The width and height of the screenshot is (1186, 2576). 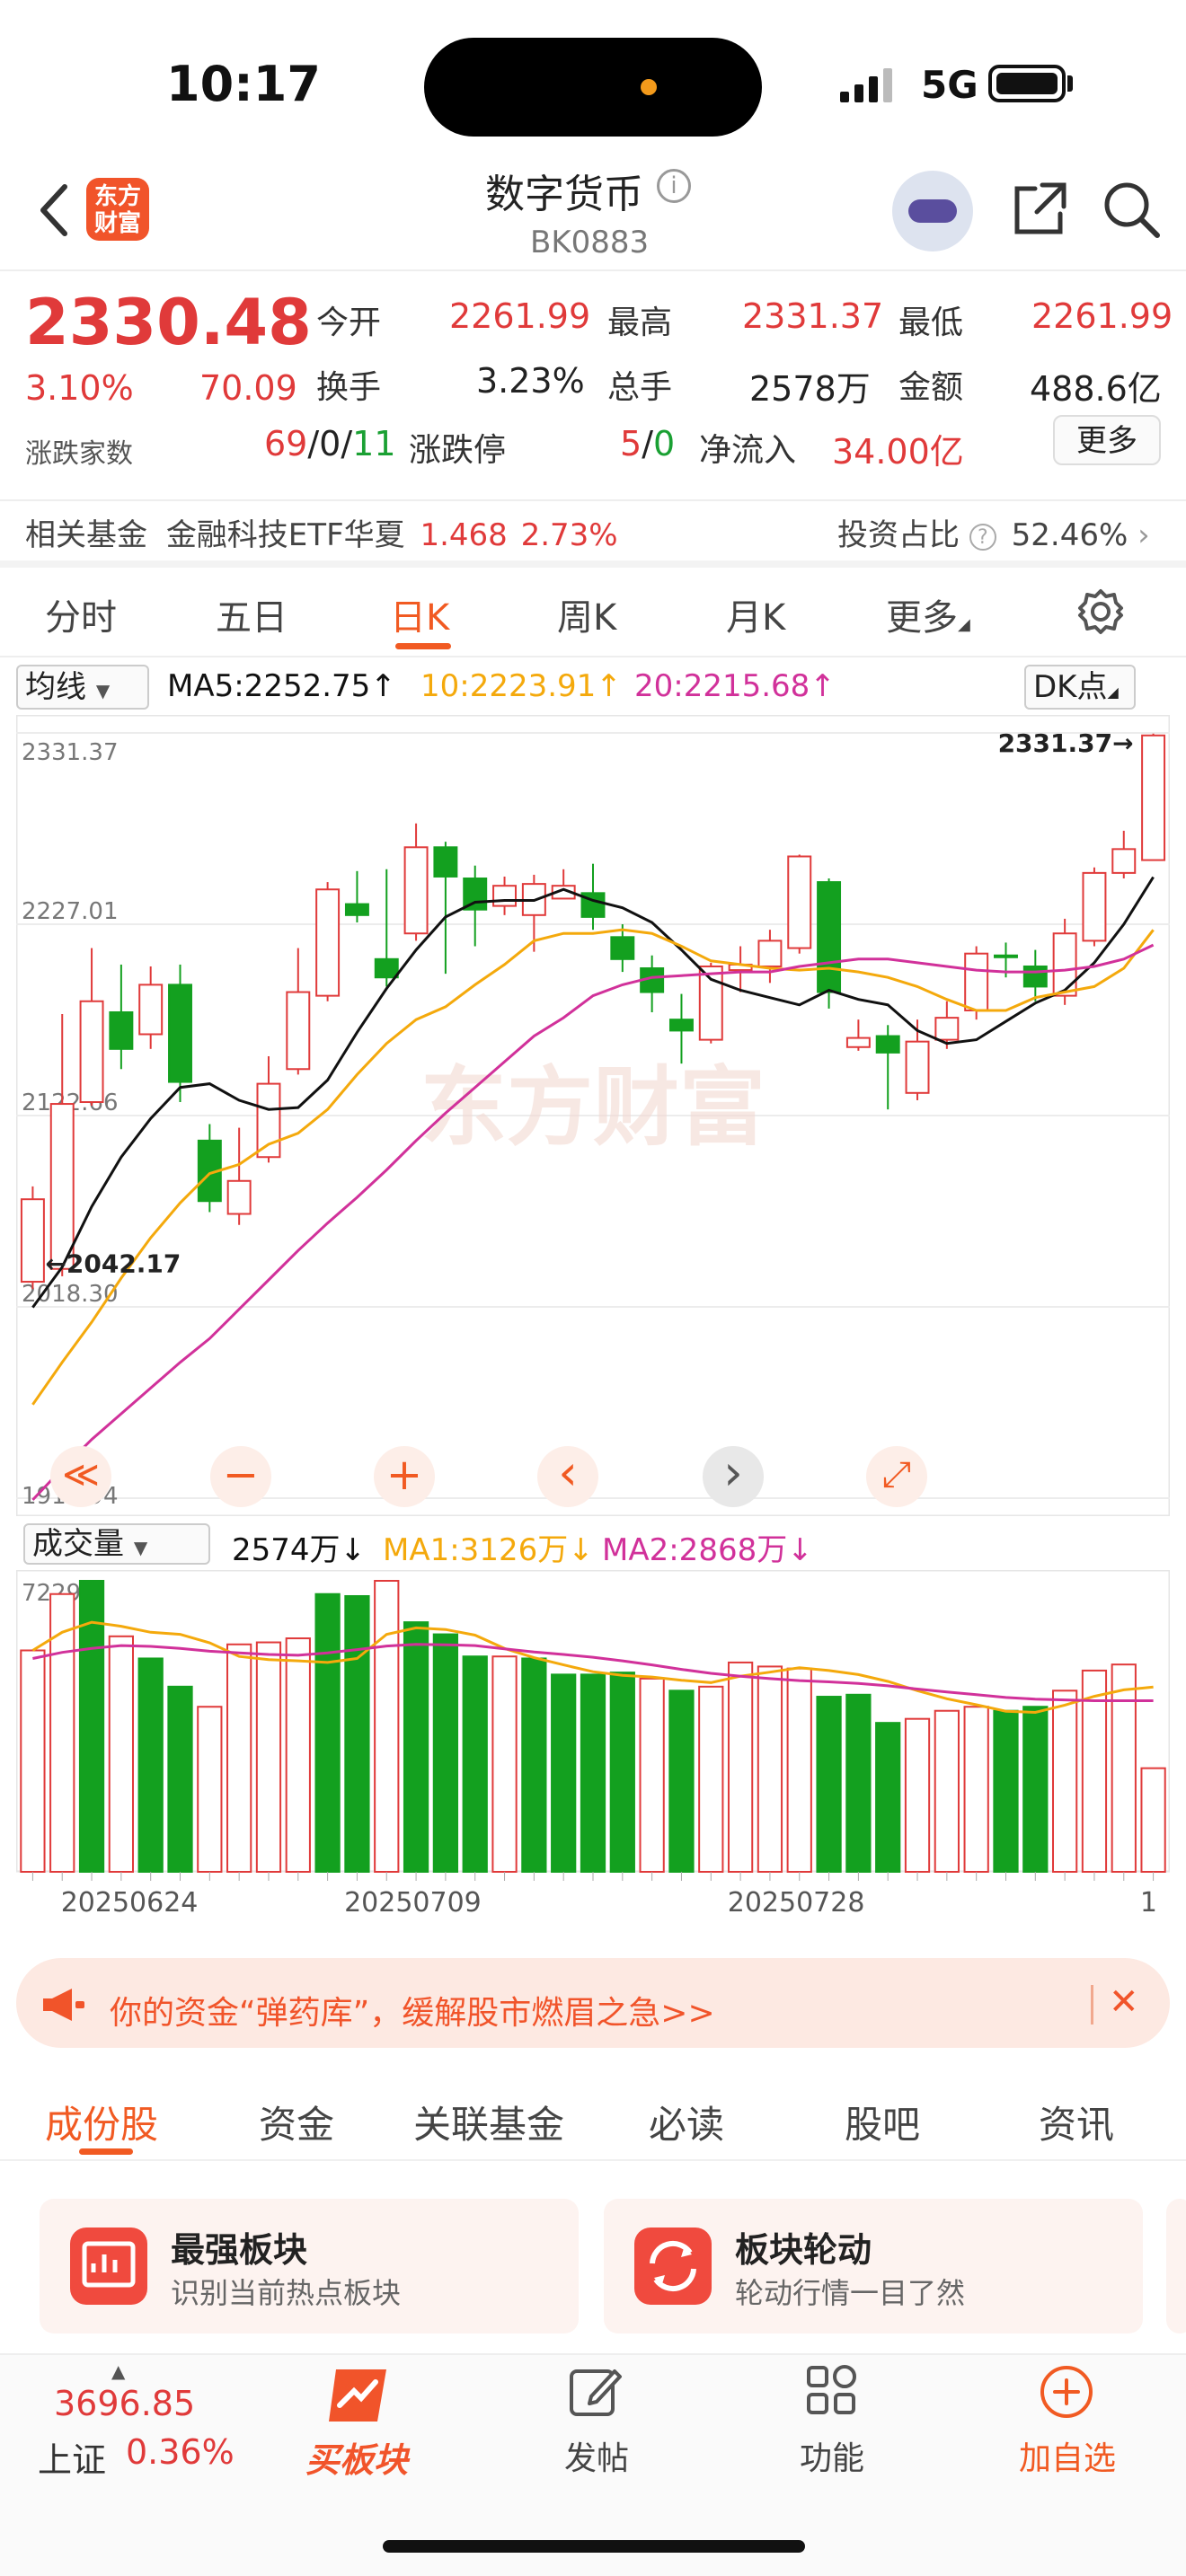 What do you see at coordinates (458, 450) in the screenshot?
I see `limit-label: 涨跌停` at bounding box center [458, 450].